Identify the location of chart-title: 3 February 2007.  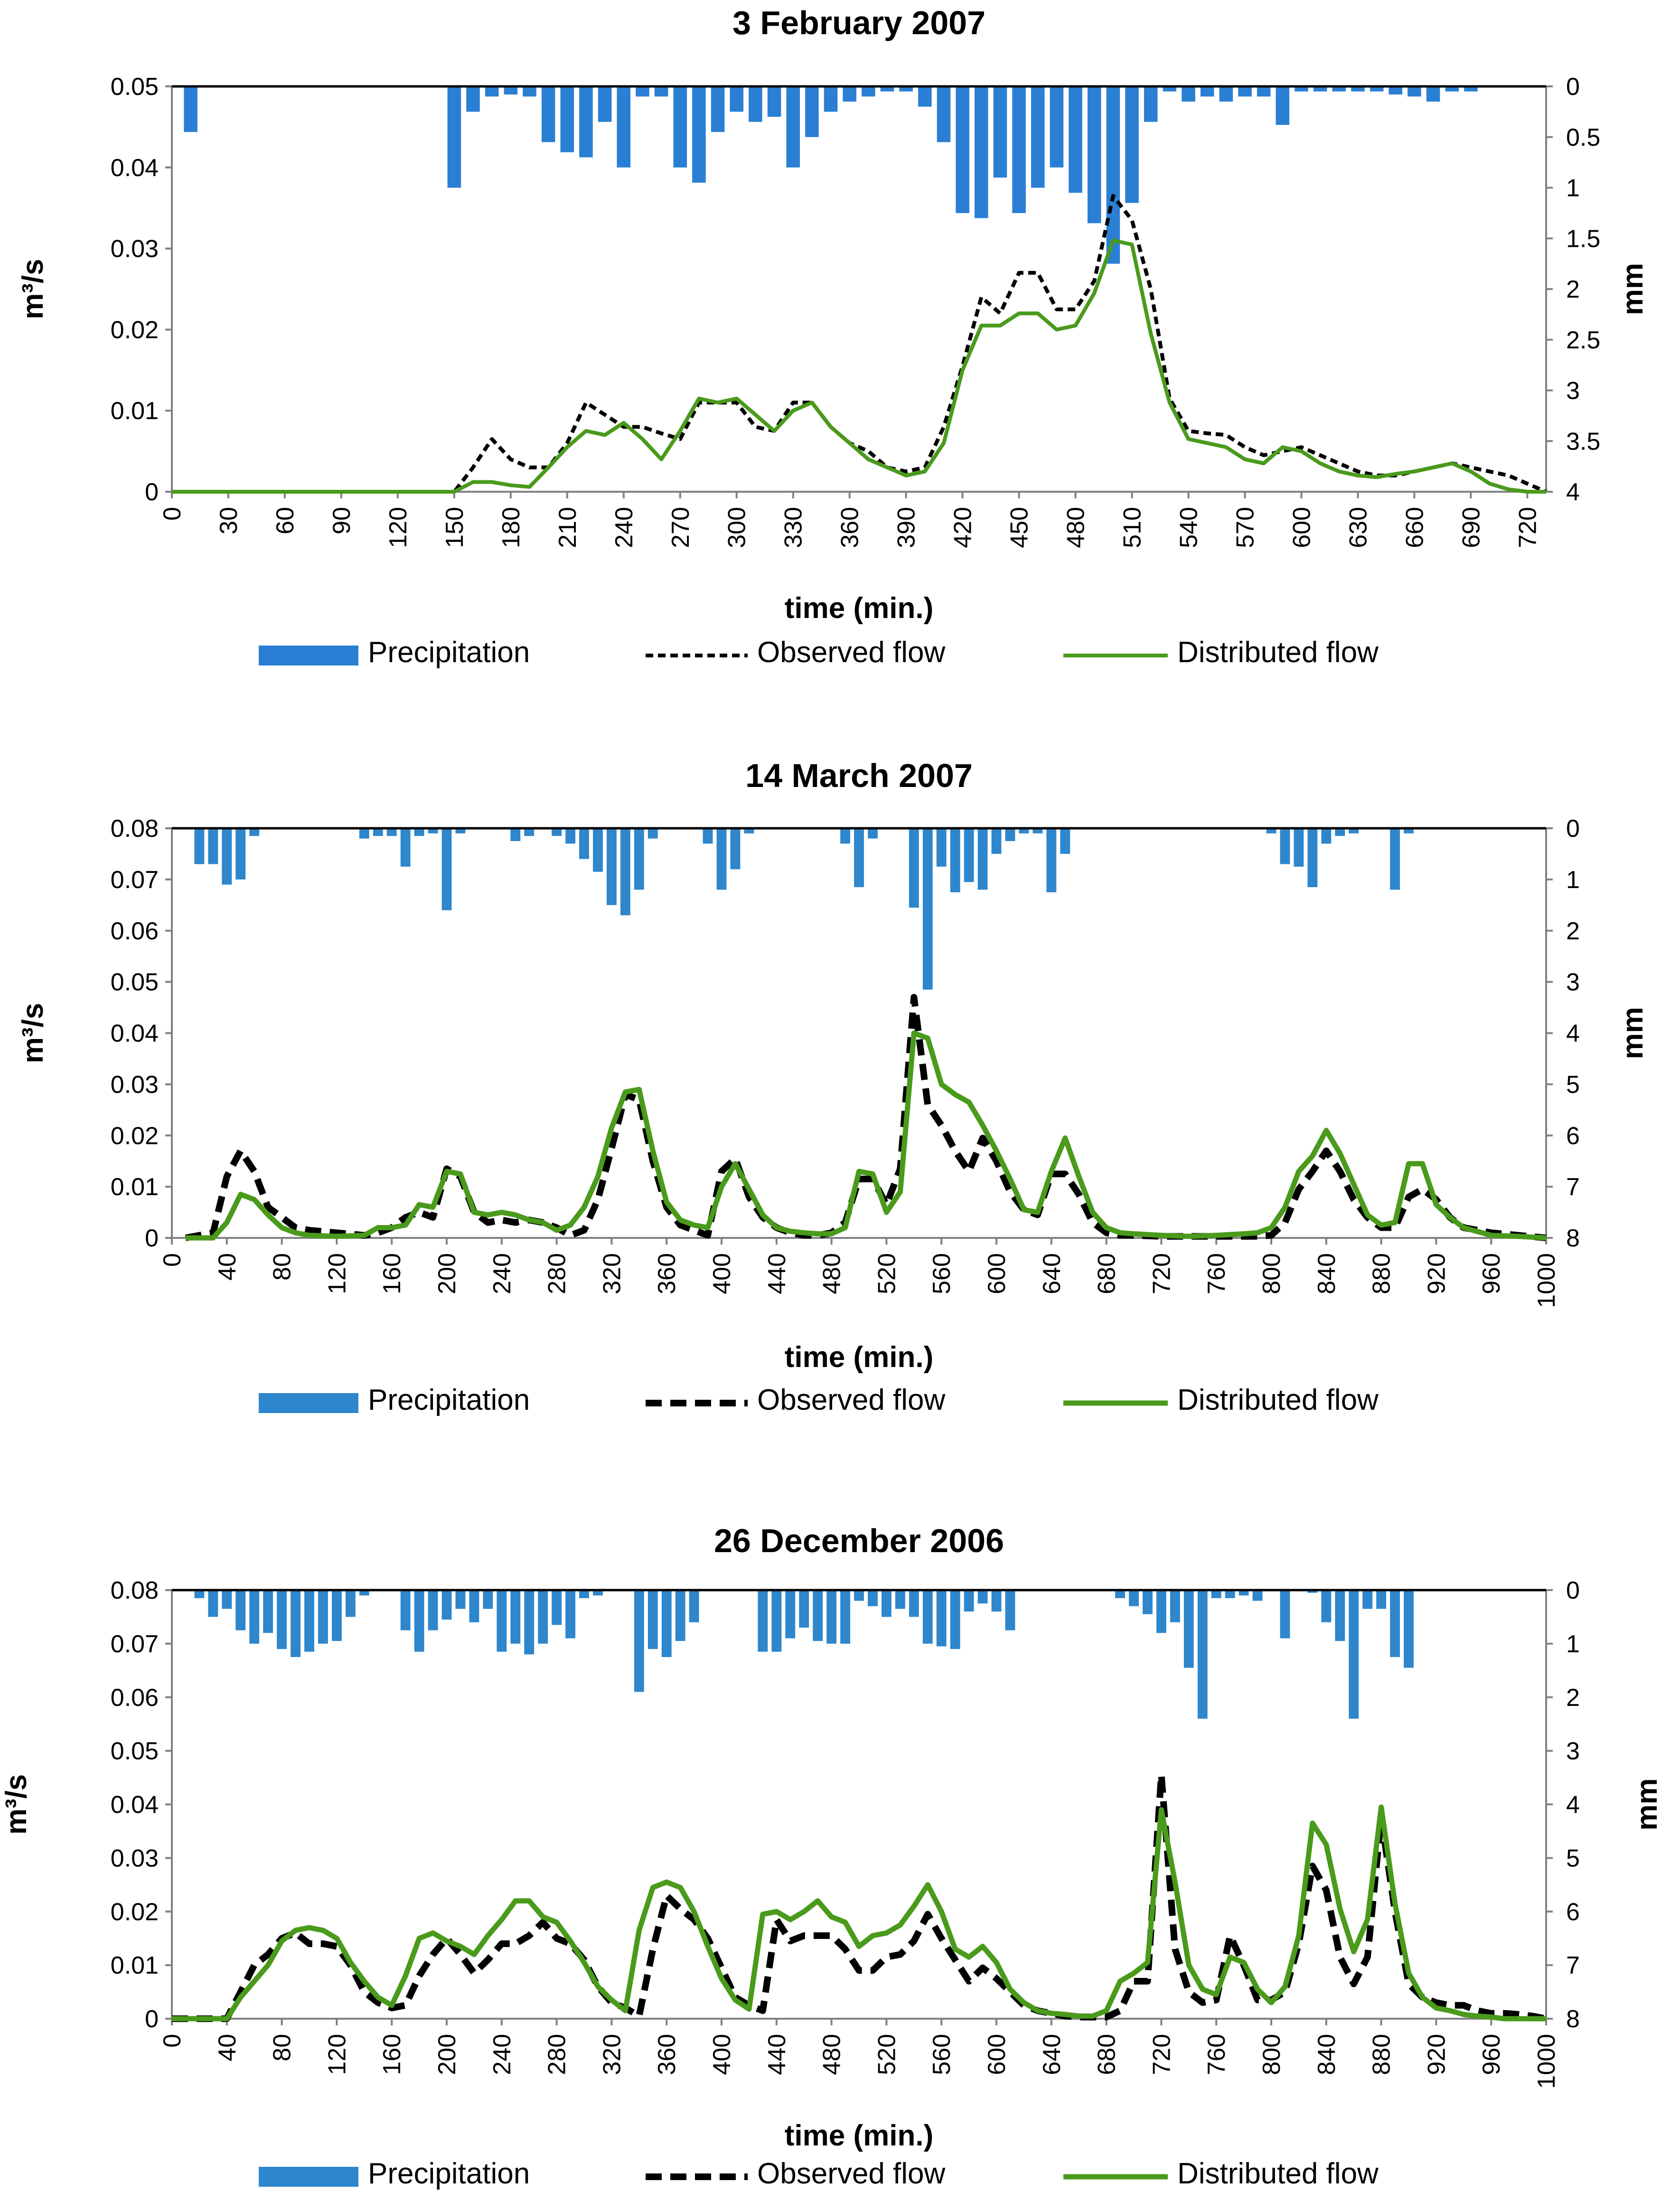
(858, 22).